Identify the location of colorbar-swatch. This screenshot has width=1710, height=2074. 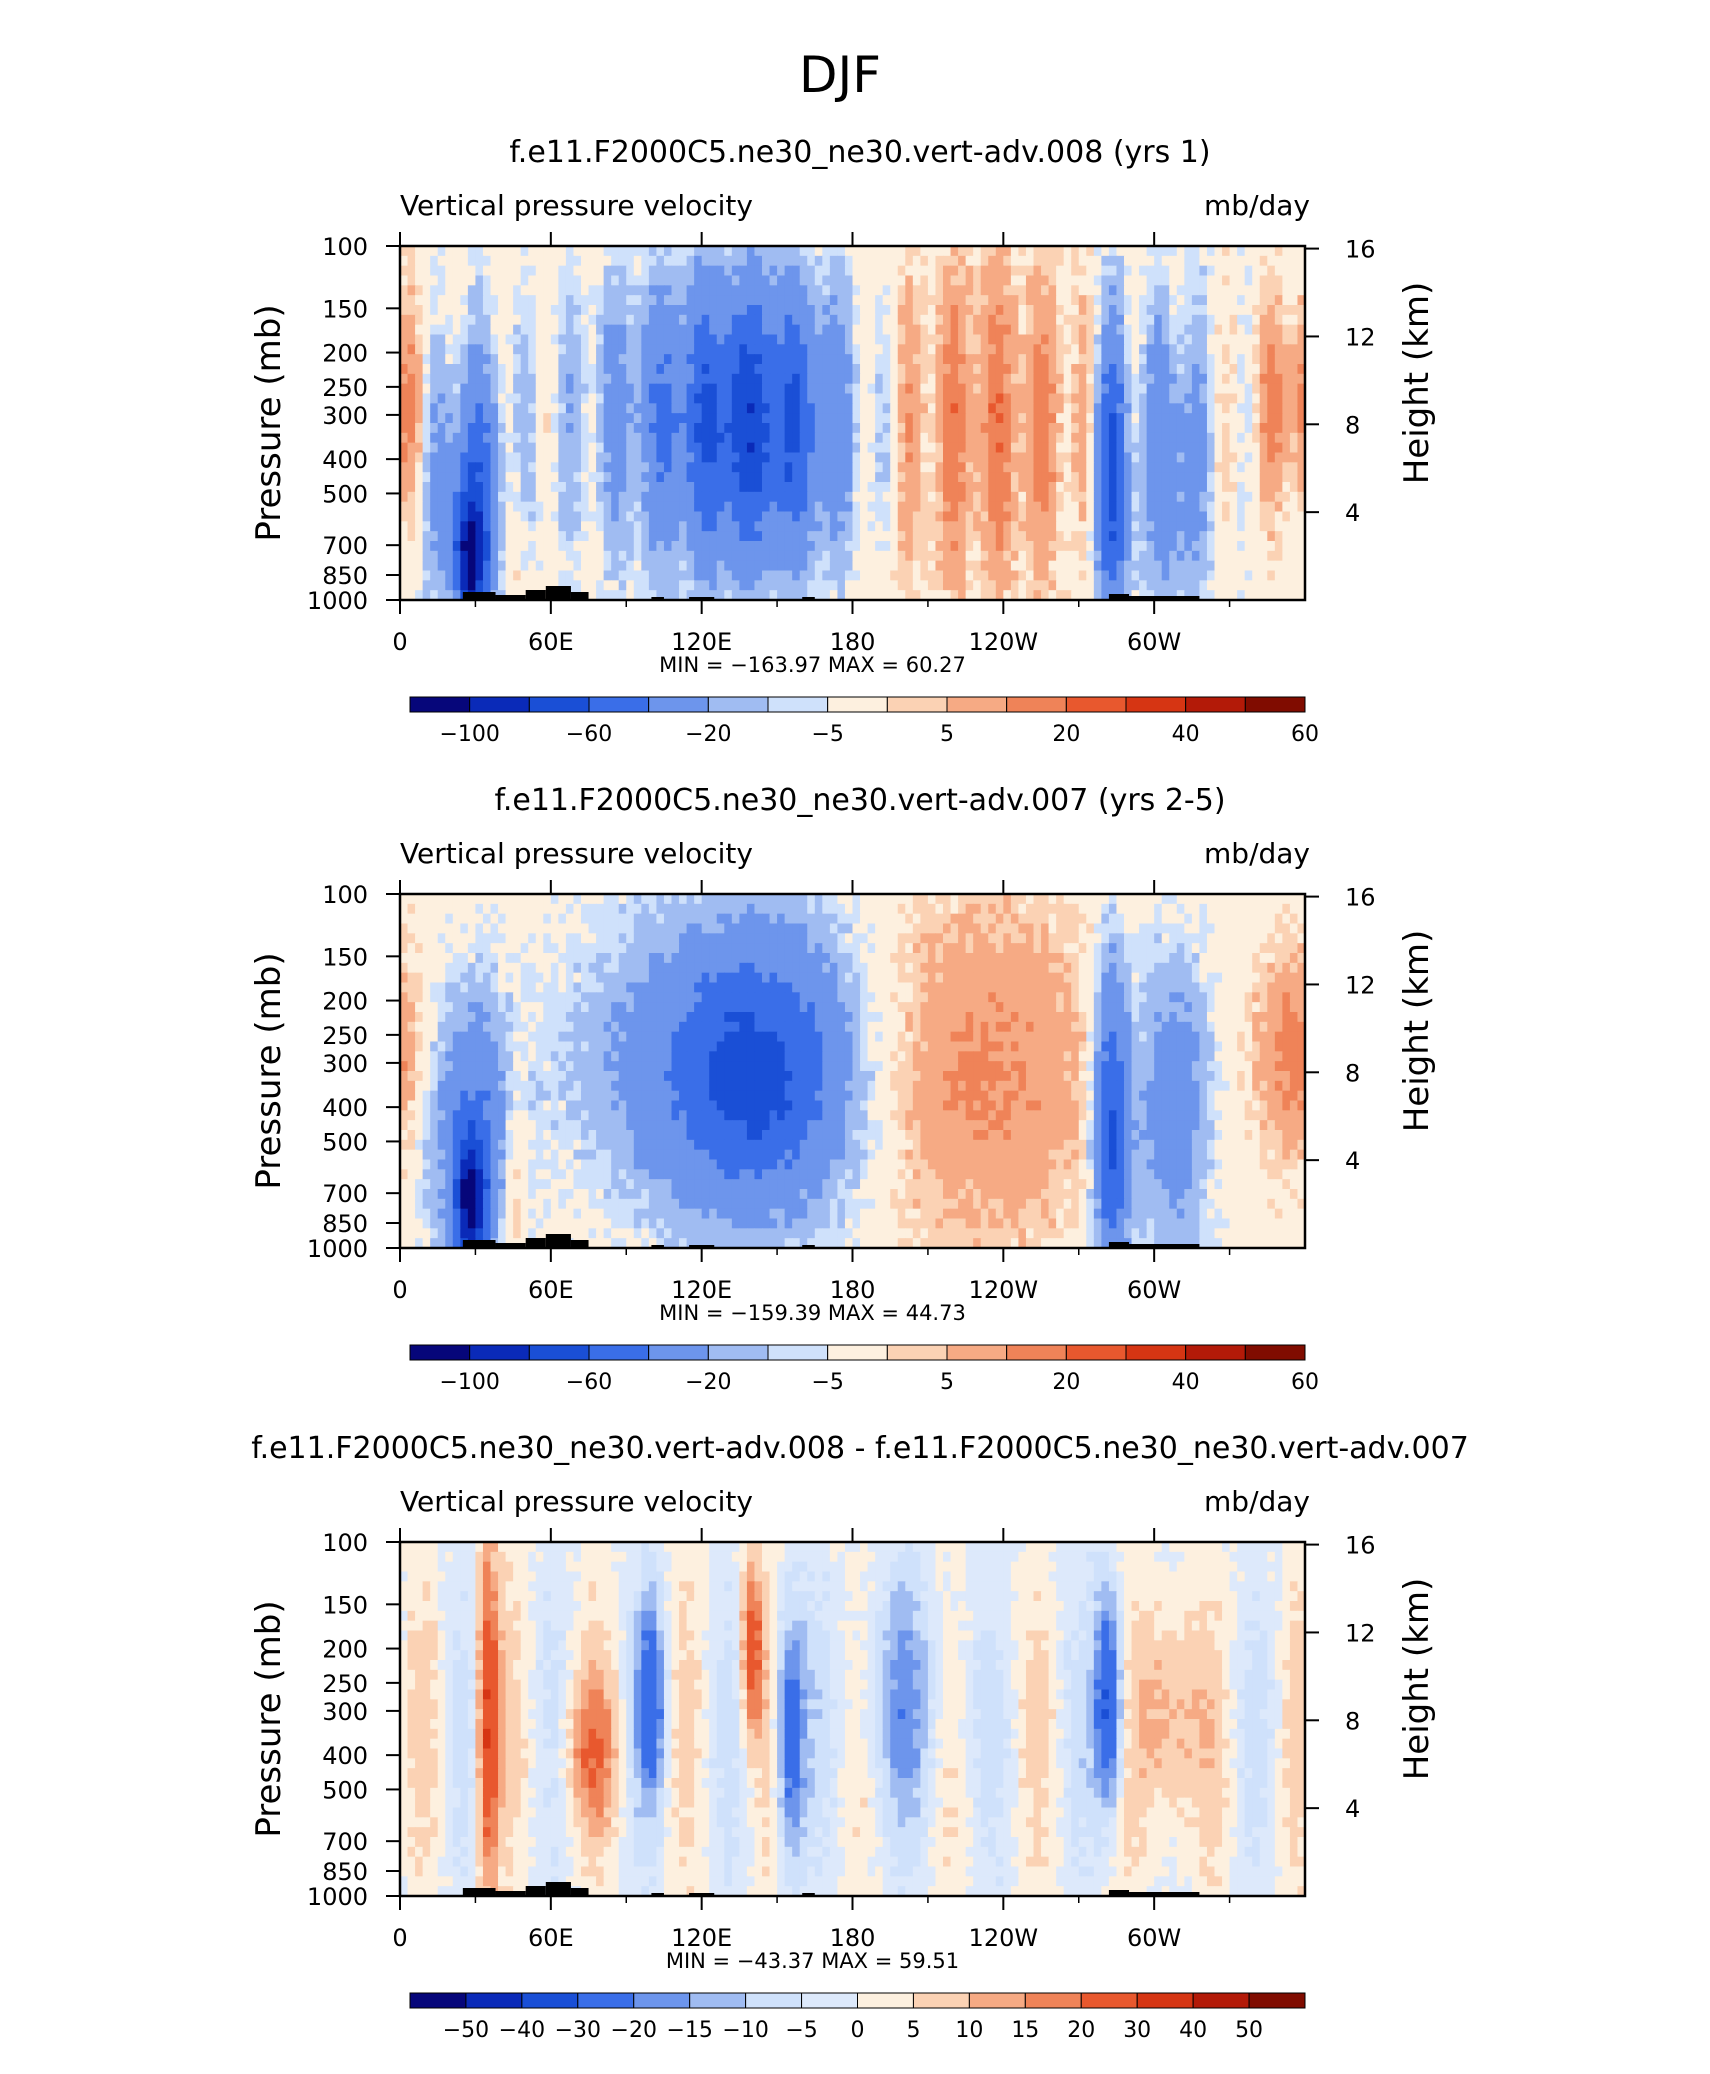
(678, 704).